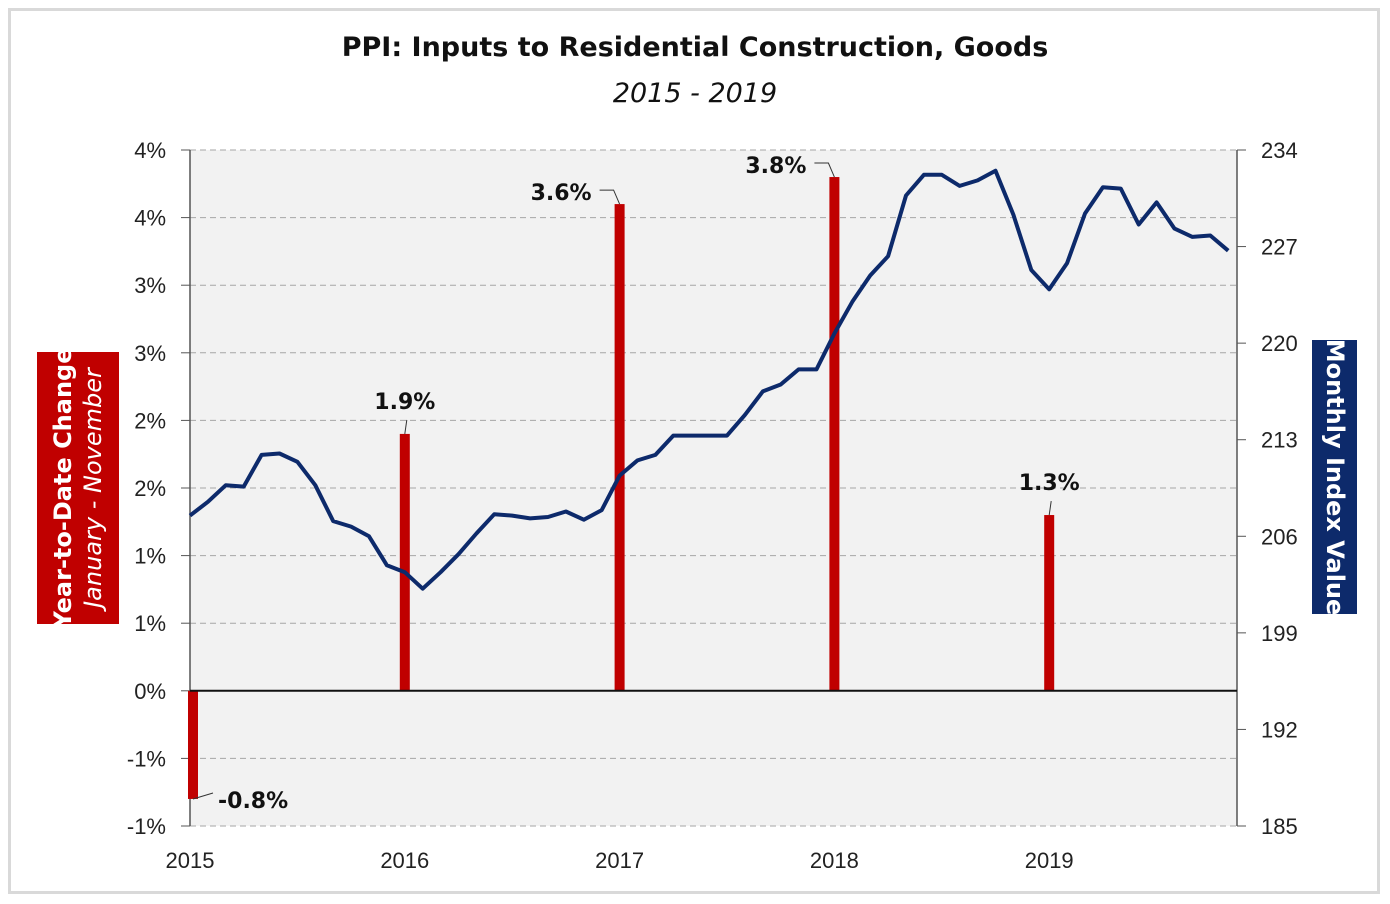 The width and height of the screenshot is (1390, 904). What do you see at coordinates (695, 93) in the screenshot?
I see `chart-subtitle: 2015 - 2019` at bounding box center [695, 93].